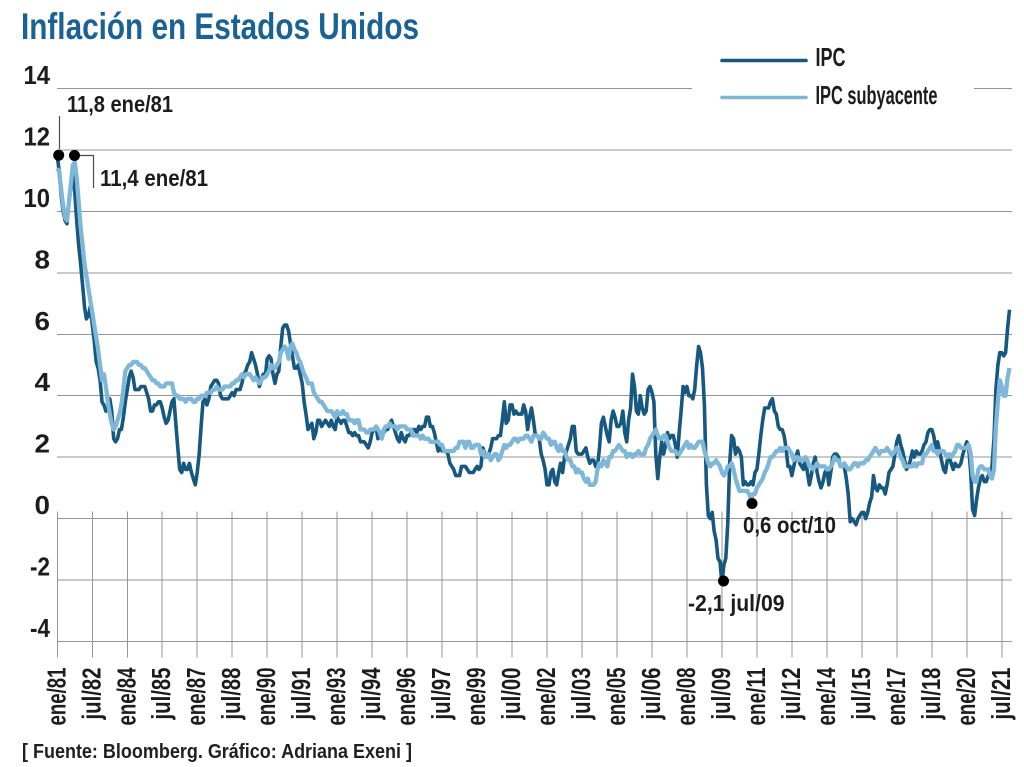 Image resolution: width=1024 pixels, height=767 pixels. What do you see at coordinates (37, 137) in the screenshot?
I see `svg-text: 12` at bounding box center [37, 137].